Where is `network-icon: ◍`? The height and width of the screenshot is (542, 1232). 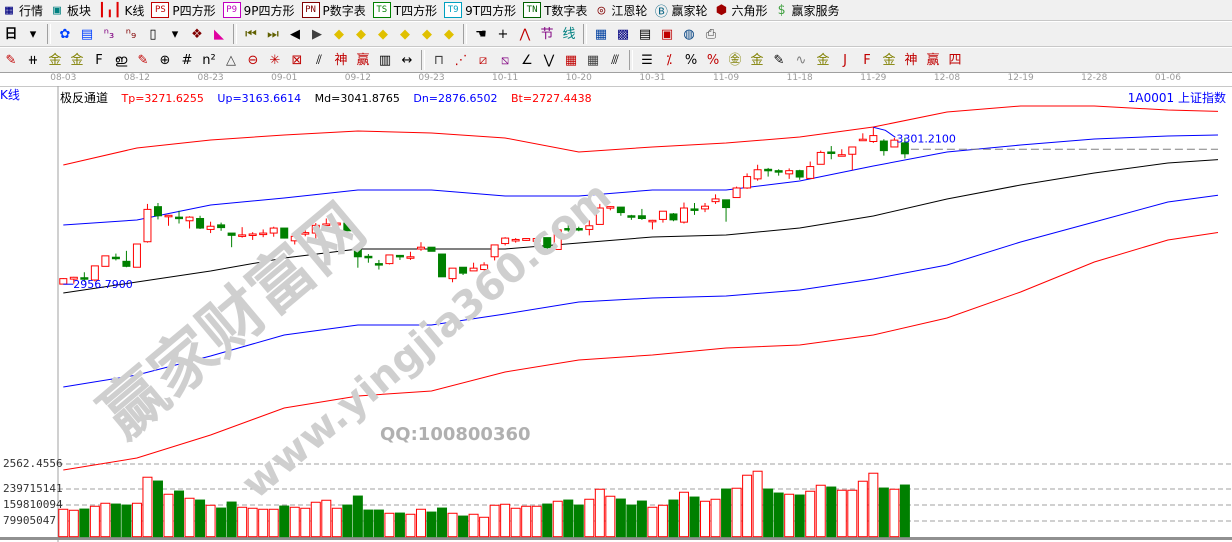 network-icon: ◍ is located at coordinates (689, 34).